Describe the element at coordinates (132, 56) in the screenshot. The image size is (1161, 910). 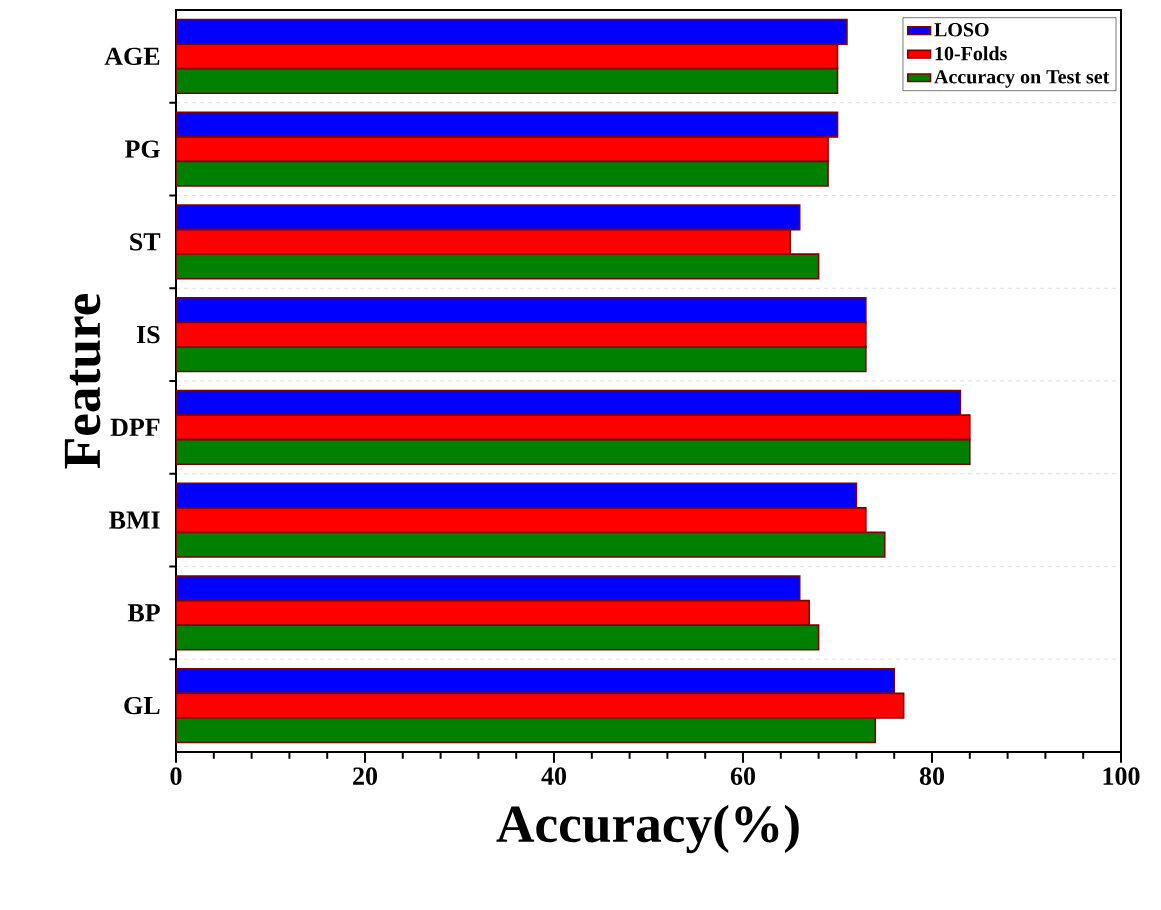
I see `y-tick-label: AGE` at that location.